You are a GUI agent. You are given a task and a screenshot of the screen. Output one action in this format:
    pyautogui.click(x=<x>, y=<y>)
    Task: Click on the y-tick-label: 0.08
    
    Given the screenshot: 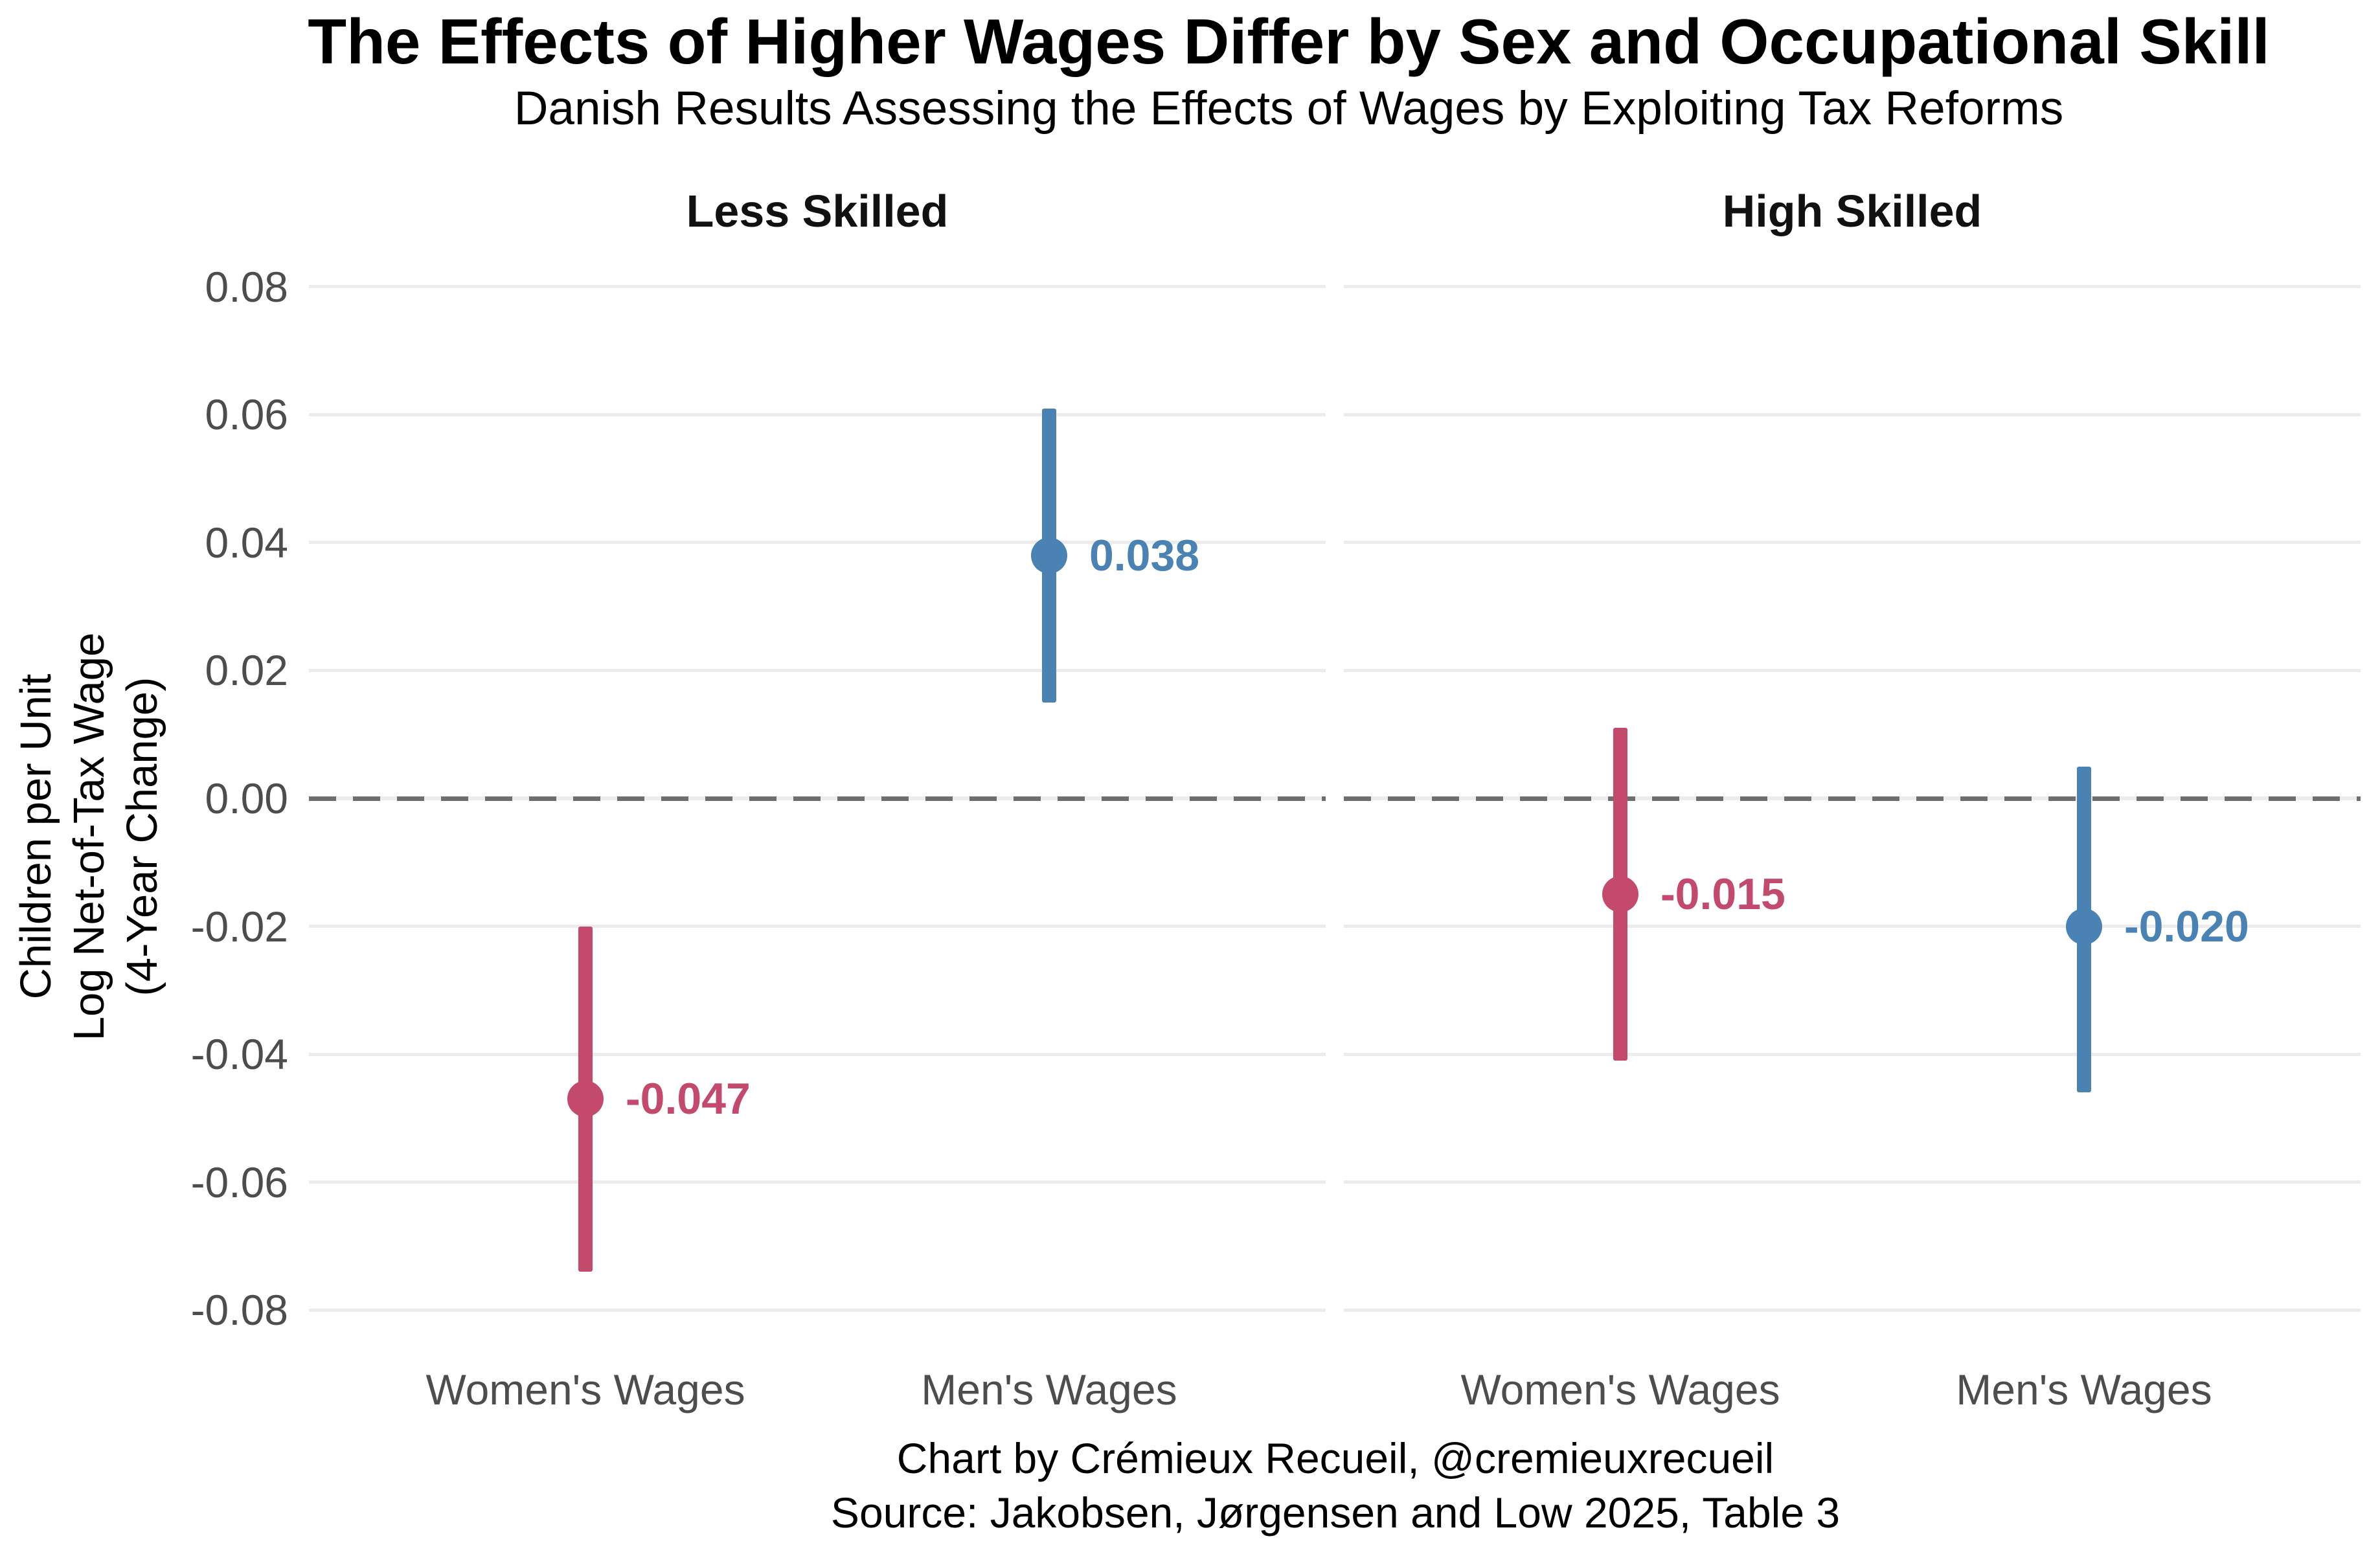 What is the action you would take?
    pyautogui.click(x=246, y=286)
    